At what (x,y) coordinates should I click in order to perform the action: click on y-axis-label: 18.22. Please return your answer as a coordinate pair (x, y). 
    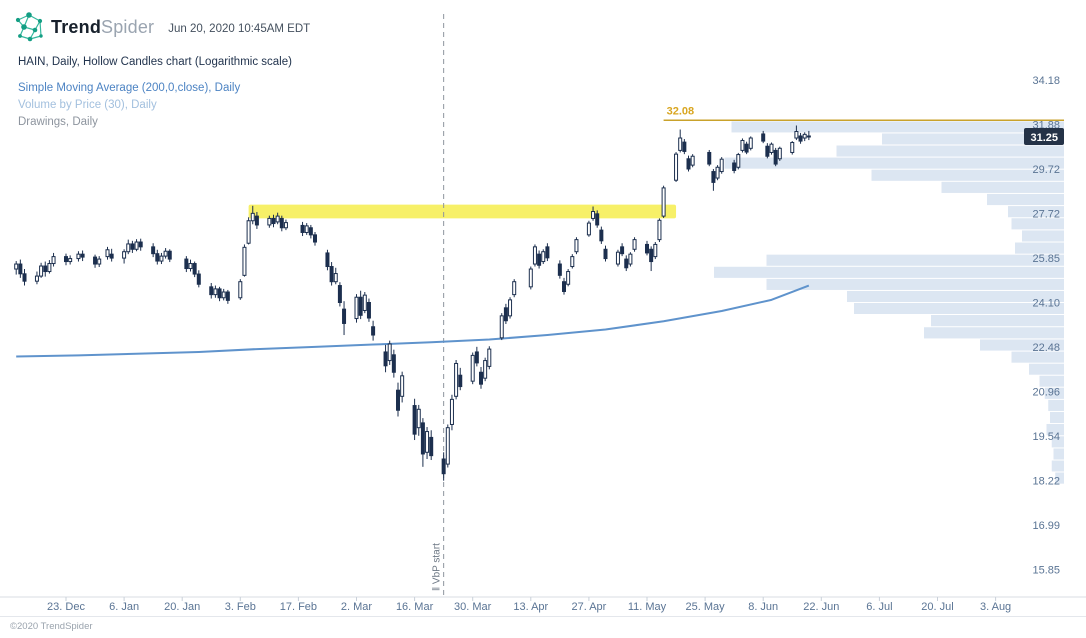
    Looking at the image, I should click on (1046, 482).